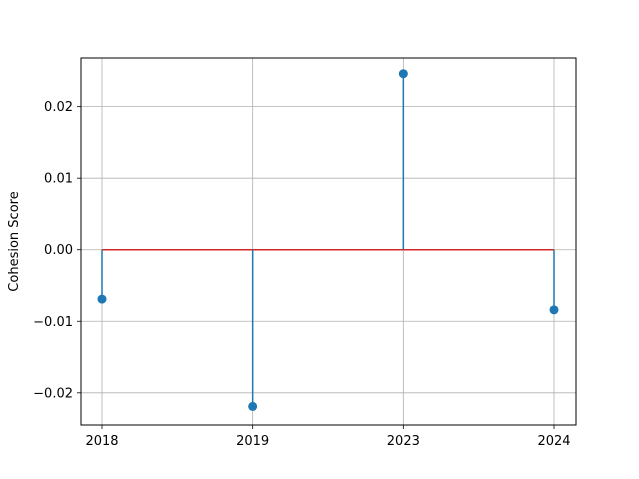 The height and width of the screenshot is (479, 639). What do you see at coordinates (403, 441) in the screenshot?
I see `x-tick-label: 2023` at bounding box center [403, 441].